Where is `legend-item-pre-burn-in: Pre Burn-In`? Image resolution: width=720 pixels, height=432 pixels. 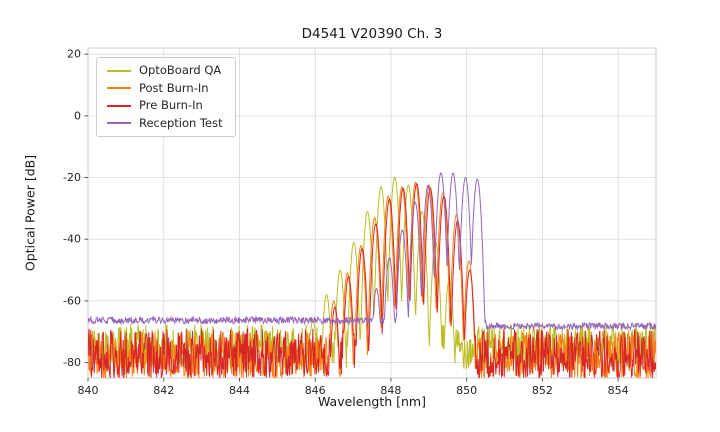 legend-item-pre-burn-in: Pre Burn-In is located at coordinates (165, 105).